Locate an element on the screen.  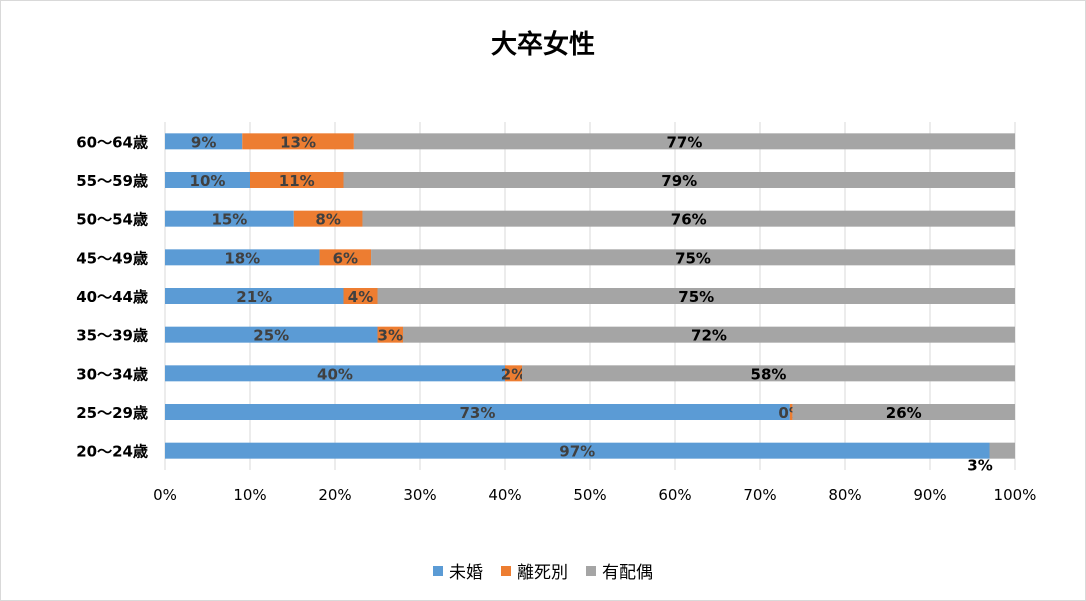
legend-item: 離死別 is located at coordinates (534, 570).